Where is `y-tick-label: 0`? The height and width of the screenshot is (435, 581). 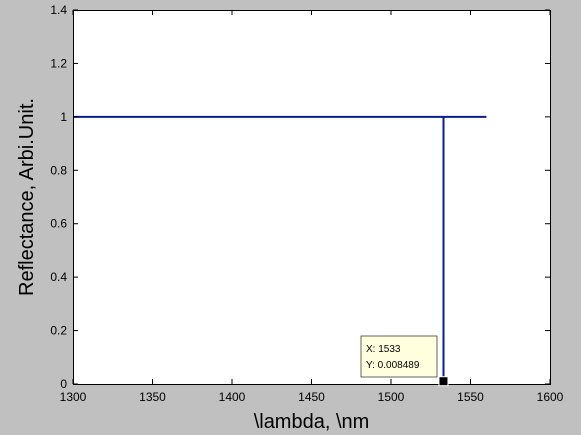
y-tick-label: 0 is located at coordinates (63, 384).